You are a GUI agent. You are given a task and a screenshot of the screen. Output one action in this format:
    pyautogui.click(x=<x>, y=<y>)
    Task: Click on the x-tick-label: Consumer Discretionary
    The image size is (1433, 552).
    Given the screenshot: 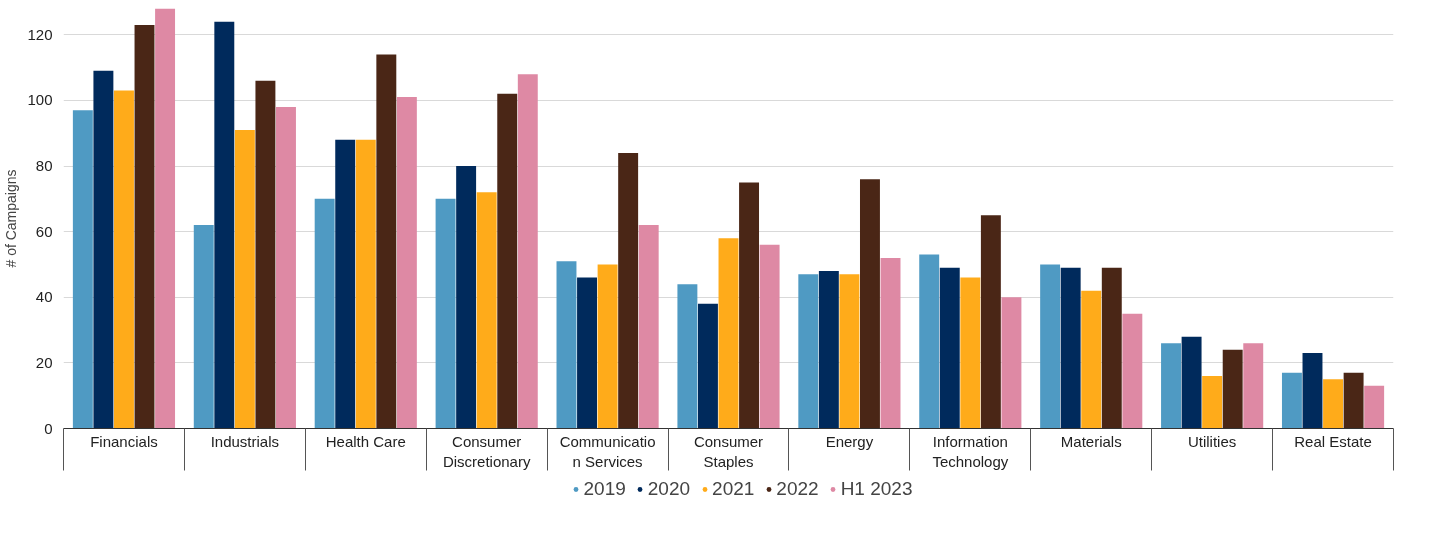 What is the action you would take?
    pyautogui.click(x=486, y=451)
    